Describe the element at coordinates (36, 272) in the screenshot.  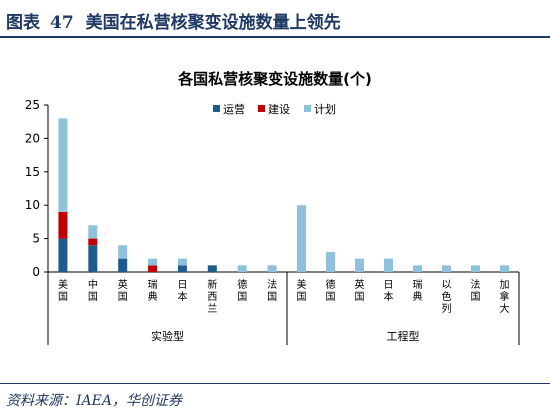
I see `y-tick-label: 0` at that location.